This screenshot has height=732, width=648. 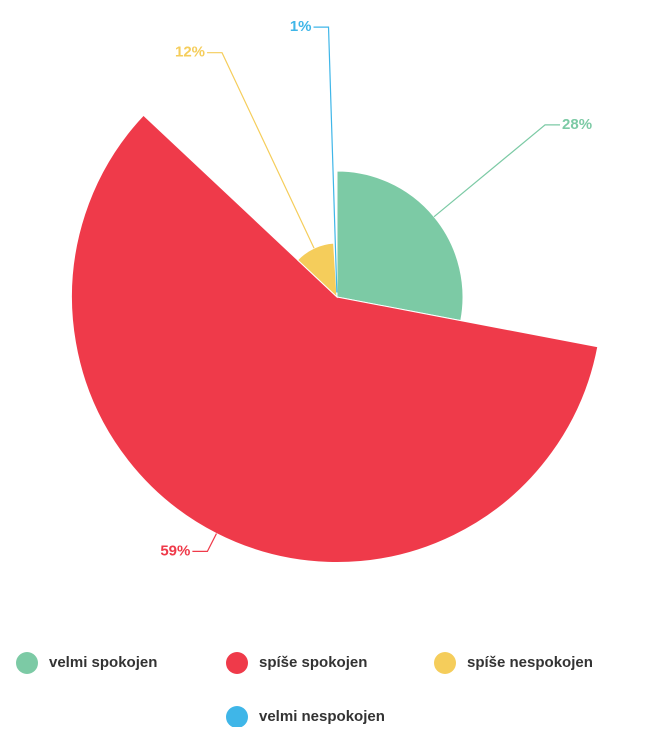 What do you see at coordinates (313, 662) in the screenshot?
I see `legend-label: spíše spokojen` at bounding box center [313, 662].